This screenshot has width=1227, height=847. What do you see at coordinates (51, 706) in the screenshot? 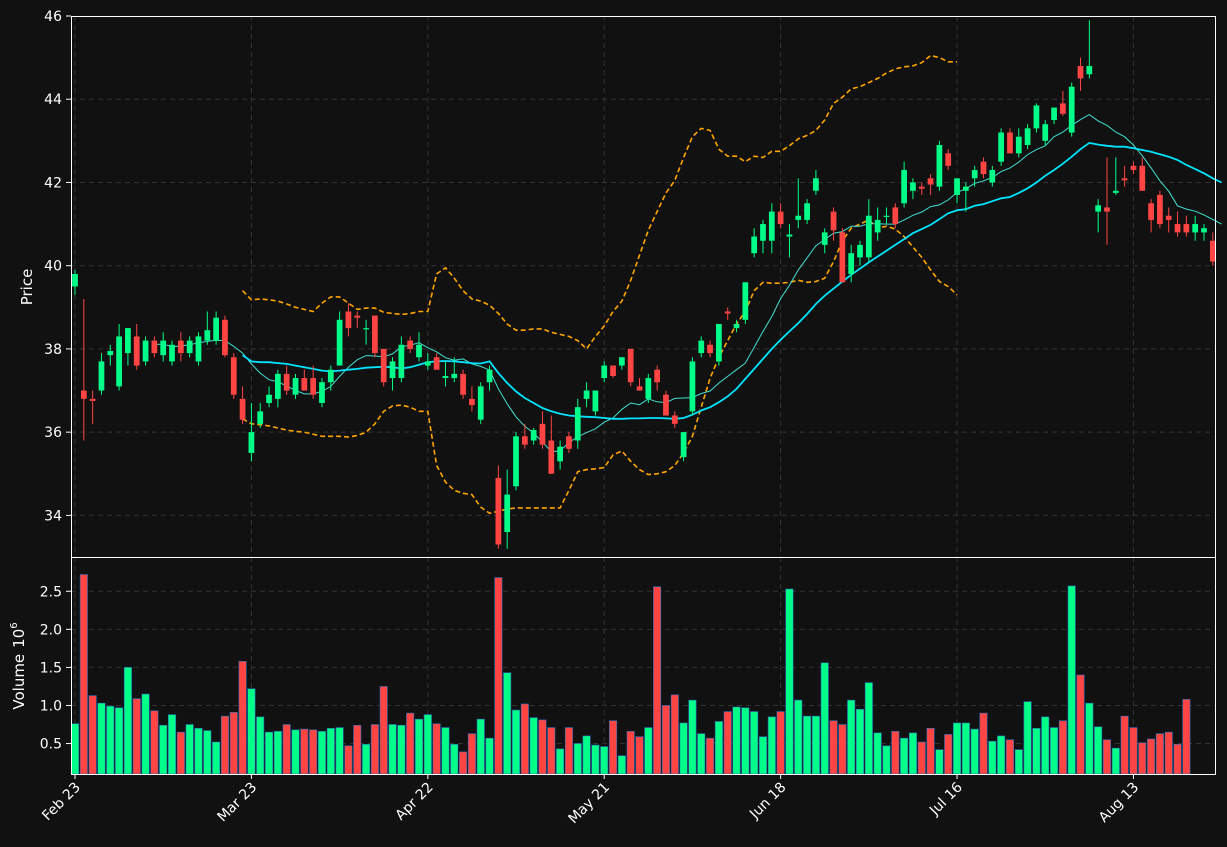
I see `volume-tick-label: 1.0` at bounding box center [51, 706].